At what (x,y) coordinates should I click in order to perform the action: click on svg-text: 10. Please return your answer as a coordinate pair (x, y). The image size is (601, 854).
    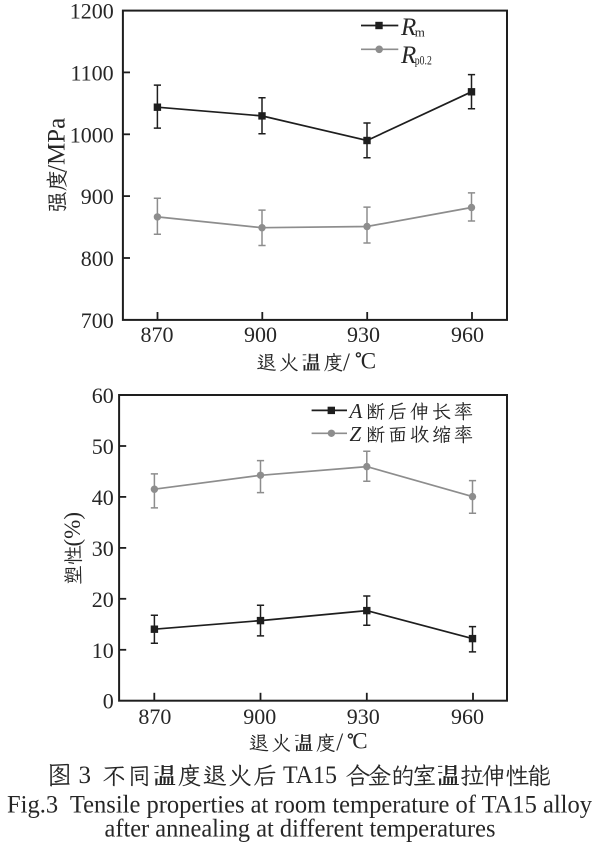
    Looking at the image, I should click on (103, 650).